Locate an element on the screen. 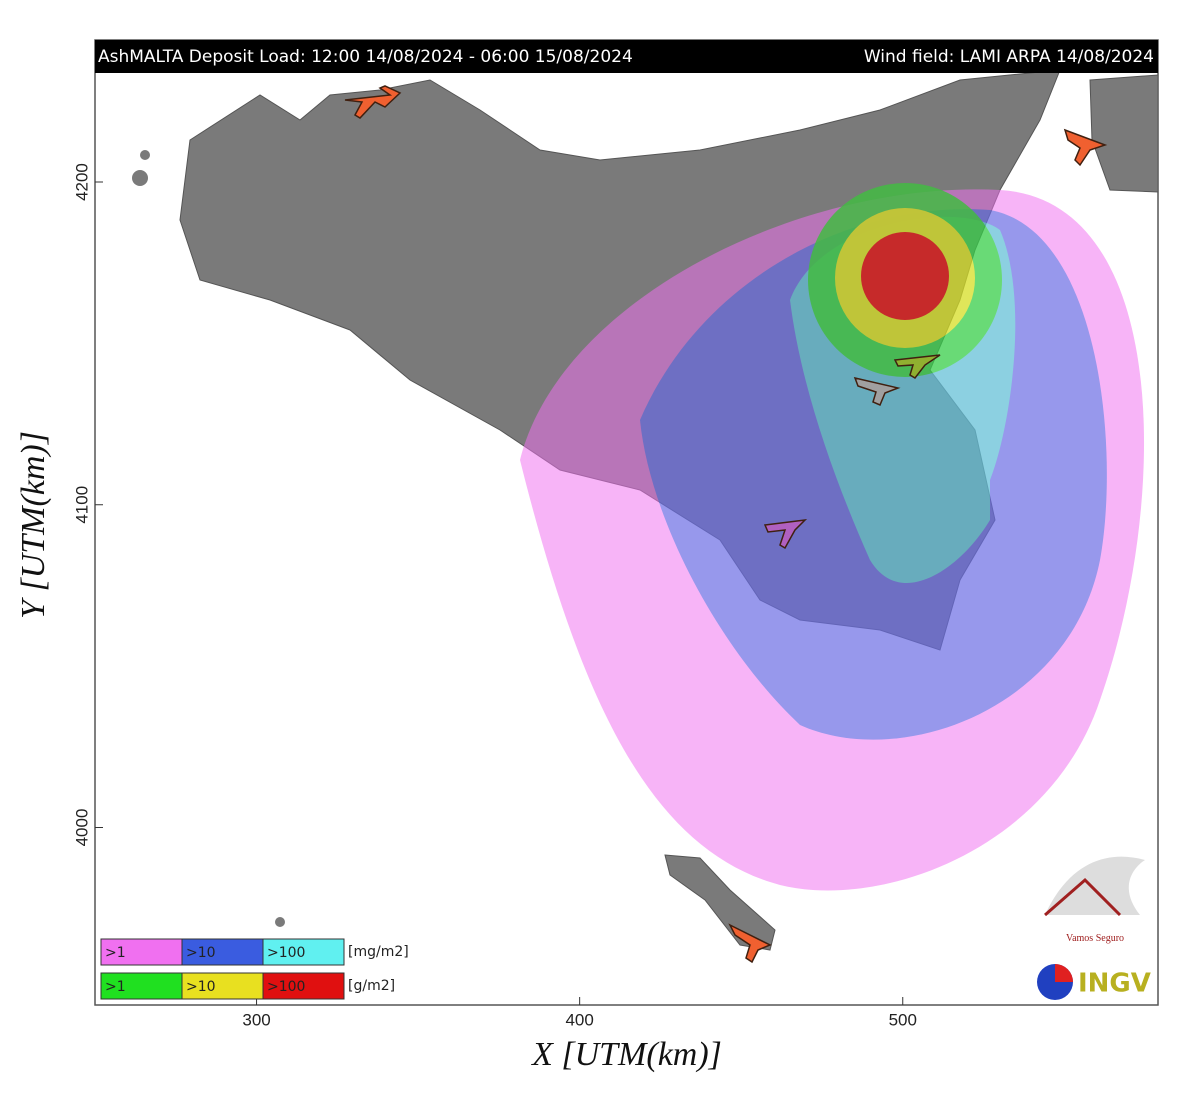 This screenshot has width=1200, height=1101. x-tick-label: 300 is located at coordinates (256, 1019).